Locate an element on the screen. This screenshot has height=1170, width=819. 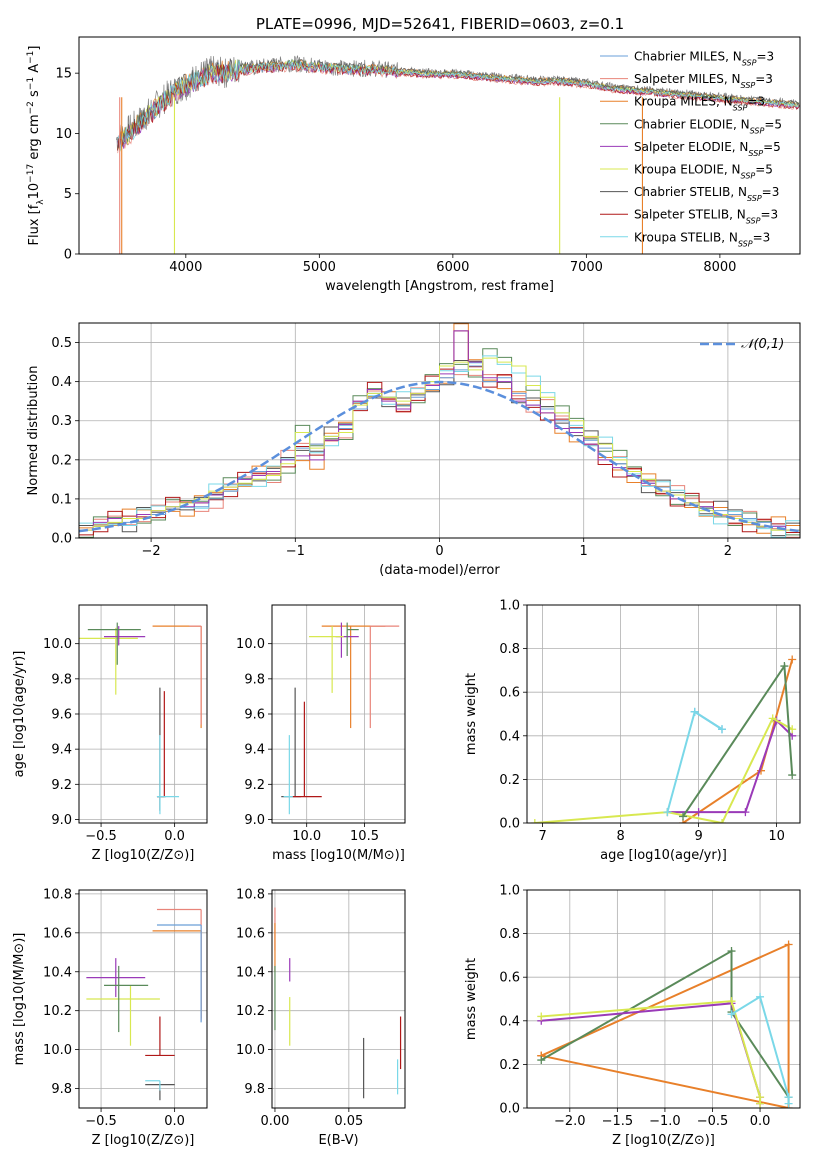
y-tick-label: 10.4 is located at coordinates (57, 972).